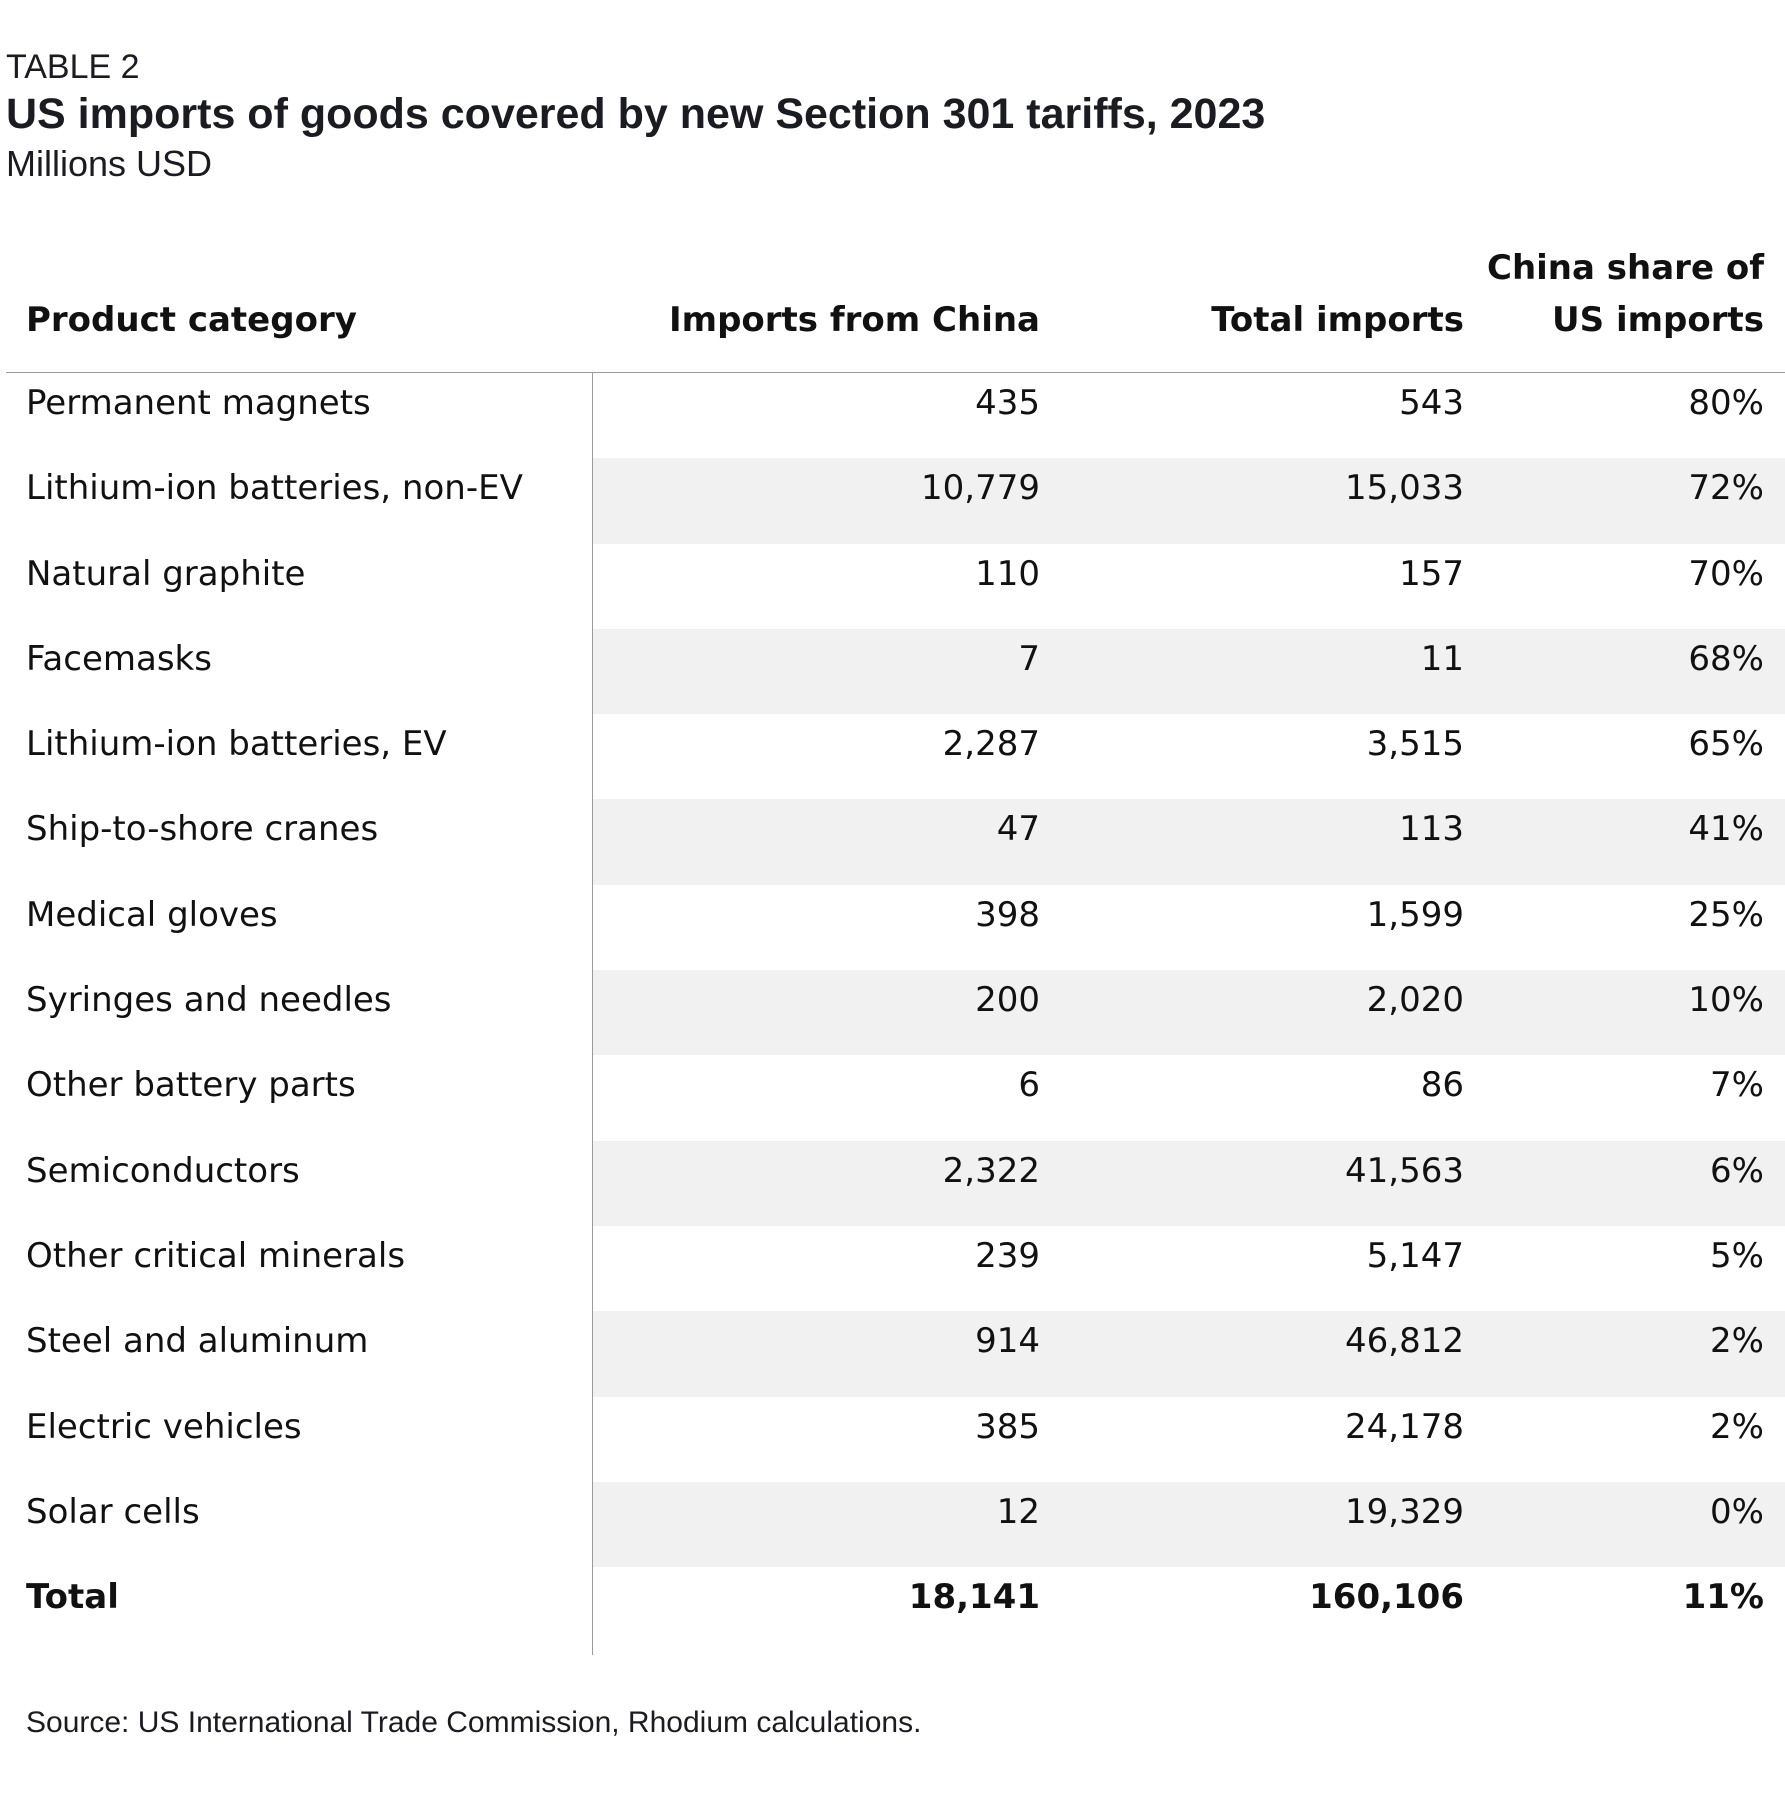  Describe the element at coordinates (991, 1170) in the screenshot. I see `cell-imports-from-china: 2,322` at that location.